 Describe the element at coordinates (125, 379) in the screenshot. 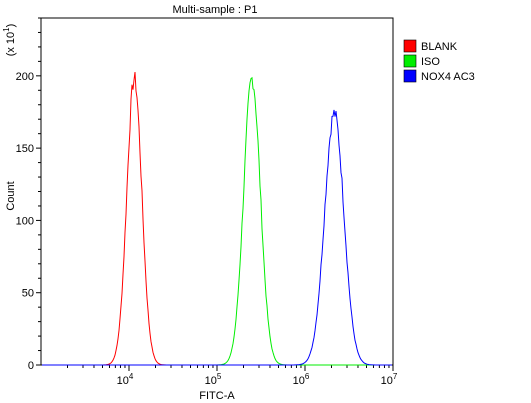

I see `x-tick-label-0: 10⁴` at that location.